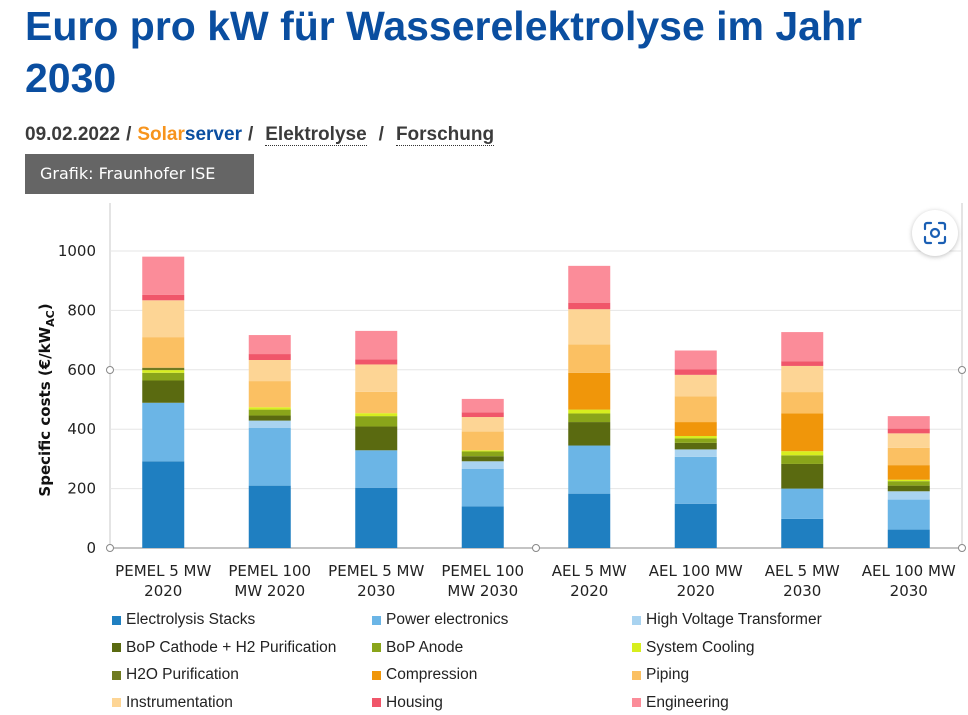  I want to click on legend-item: Piping, so click(660, 675).